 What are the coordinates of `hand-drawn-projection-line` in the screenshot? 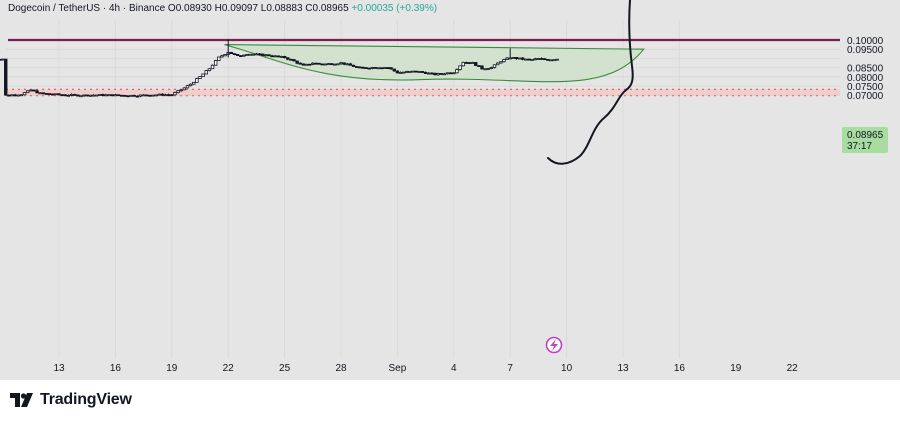 It's located at (590, 82).